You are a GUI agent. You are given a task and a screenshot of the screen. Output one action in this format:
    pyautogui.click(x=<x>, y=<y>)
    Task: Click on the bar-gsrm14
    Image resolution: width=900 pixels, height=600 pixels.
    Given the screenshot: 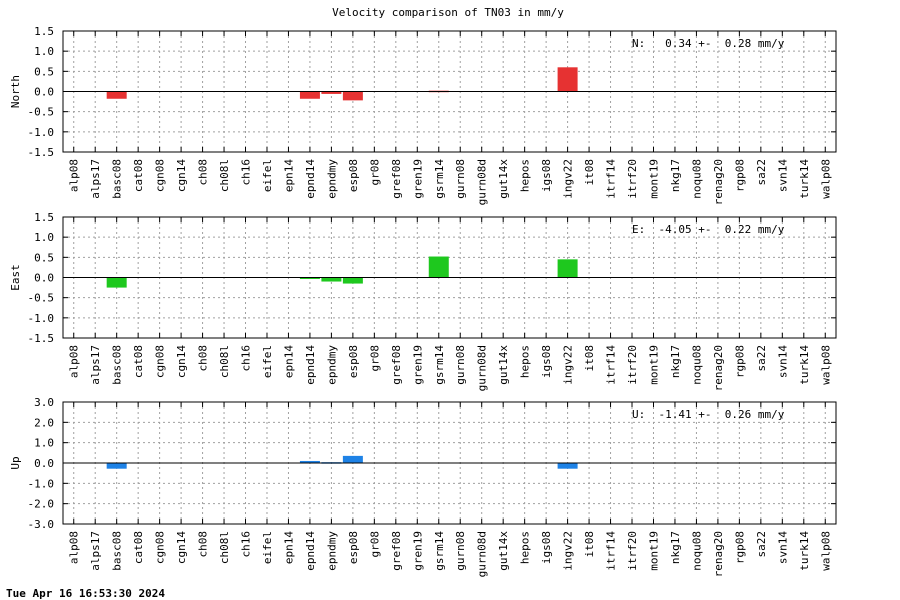 What is the action you would take?
    pyautogui.click(x=438, y=267)
    